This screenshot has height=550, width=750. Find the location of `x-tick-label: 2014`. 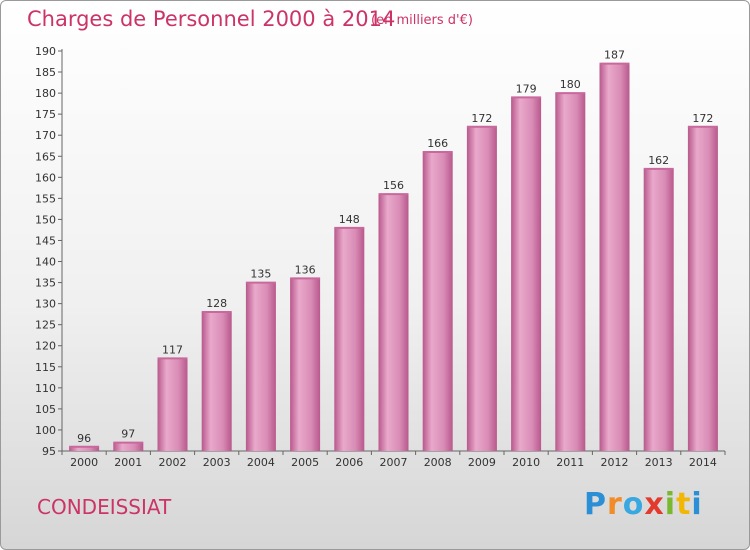

x-tick-label: 2014 is located at coordinates (703, 462).